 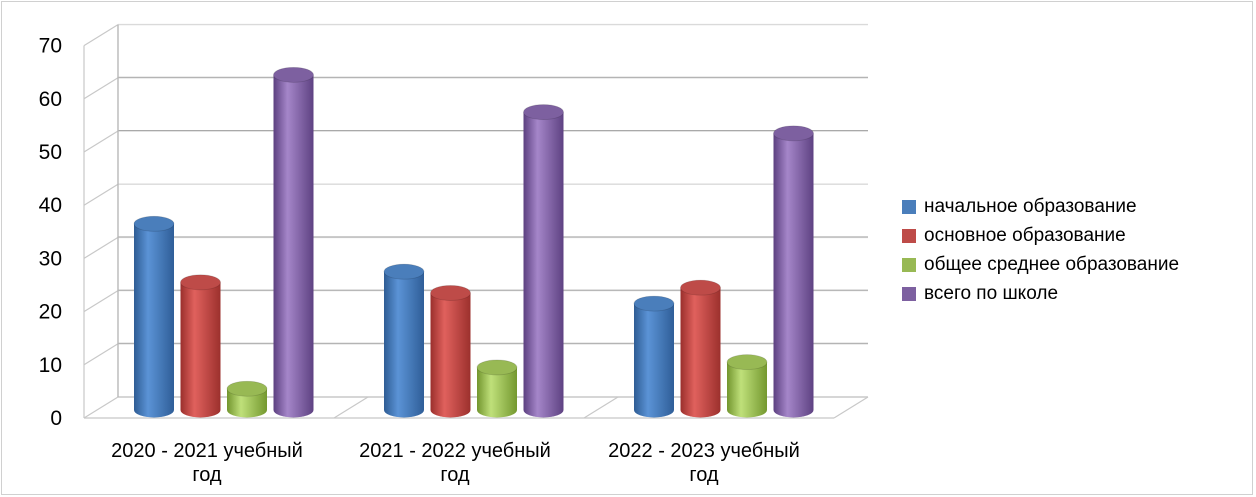 I want to click on y-tick-label: 0, so click(x=56, y=418).